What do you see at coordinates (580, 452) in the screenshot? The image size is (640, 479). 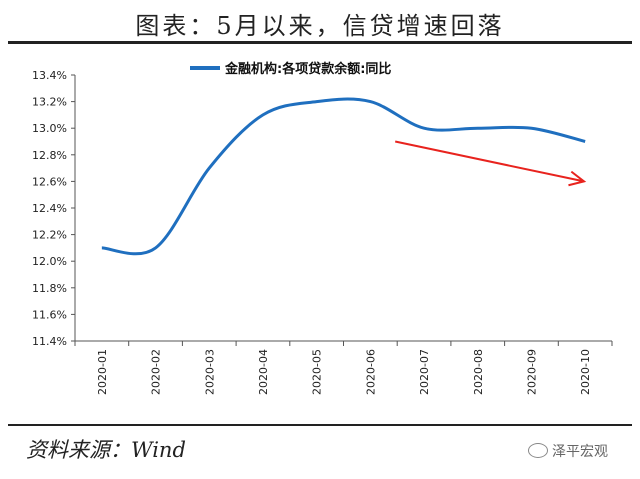 I see `watermark-label: 泽平宏观` at bounding box center [580, 452].